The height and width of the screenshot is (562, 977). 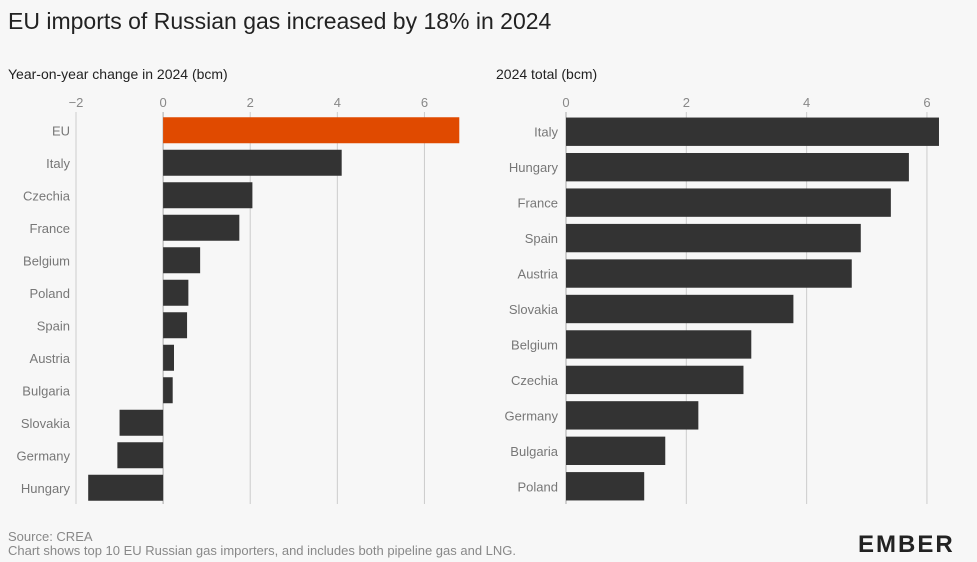 What do you see at coordinates (926, 102) in the screenshot?
I see `total-tick-label: 6` at bounding box center [926, 102].